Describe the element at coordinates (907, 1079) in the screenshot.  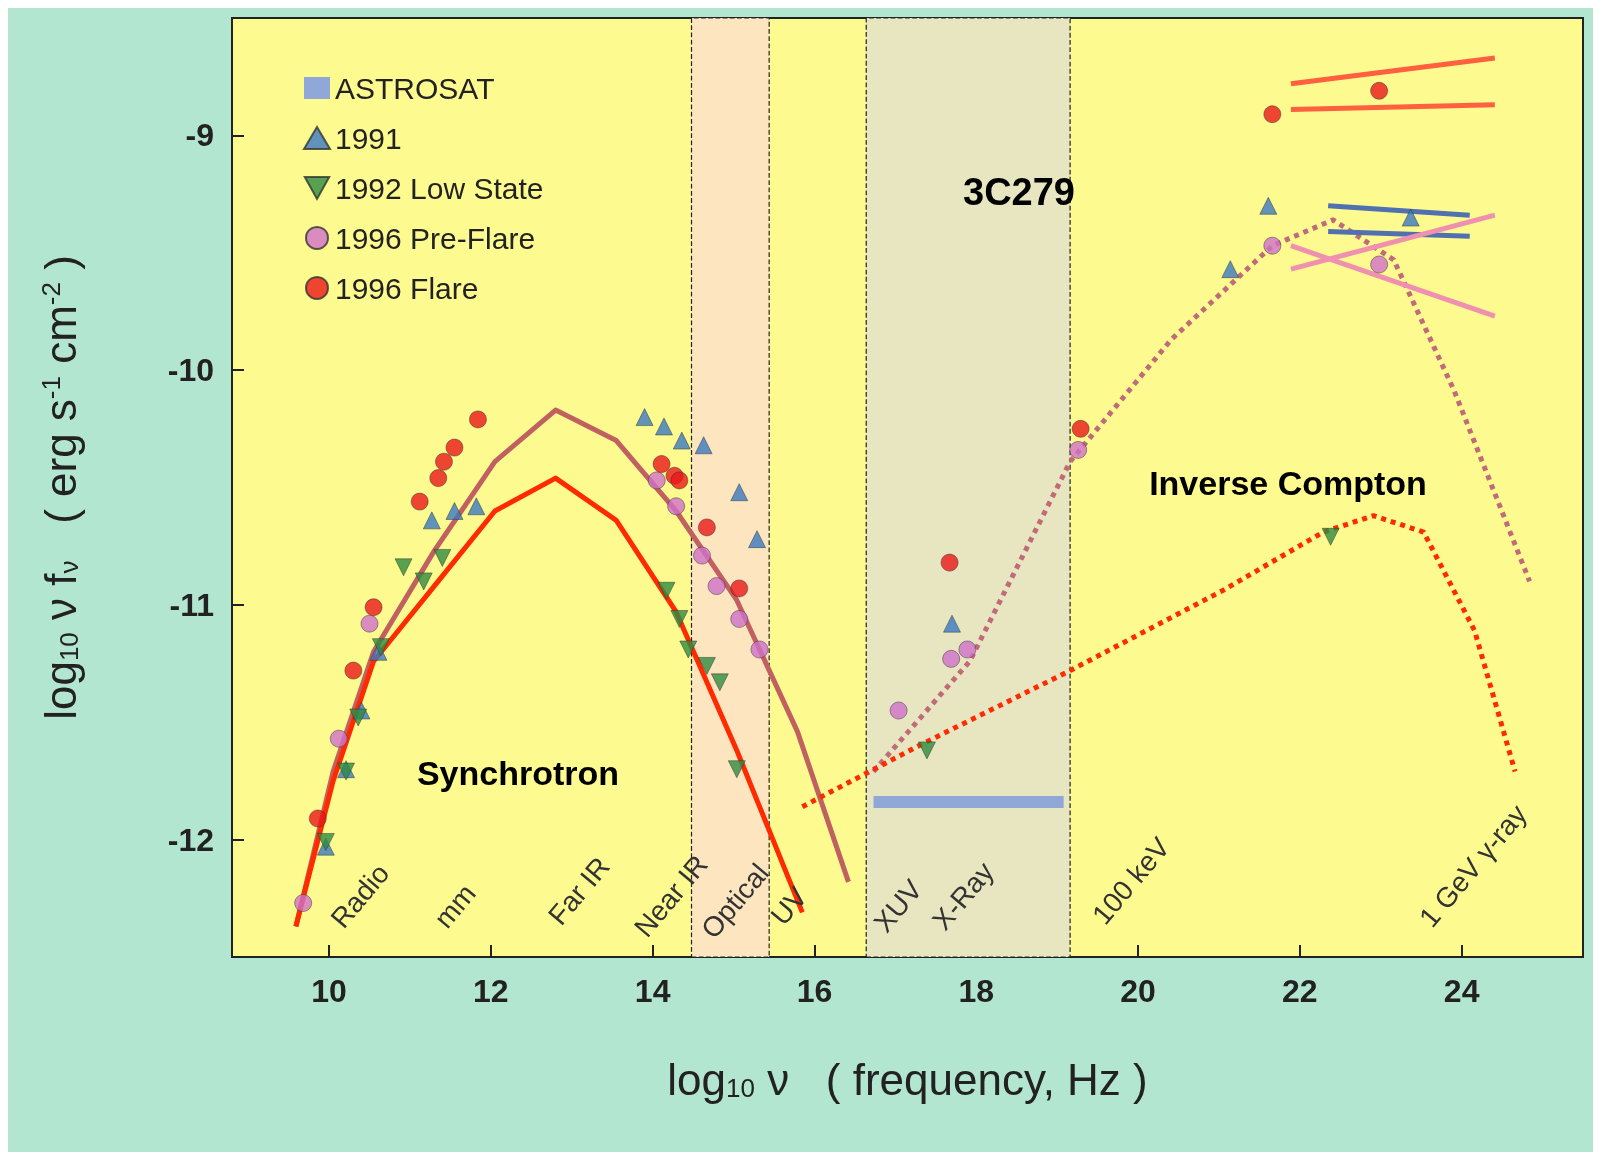
I see `x-axis-title: log10 ν ( frequency, Hz )` at that location.